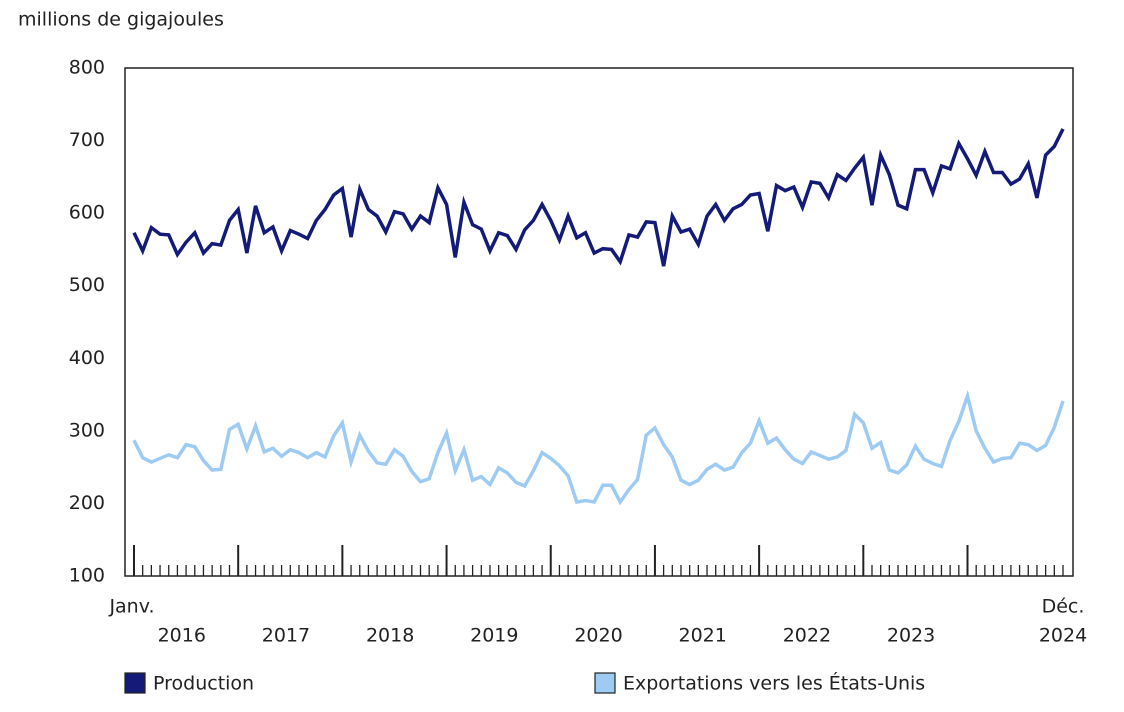 The width and height of the screenshot is (1124, 712). What do you see at coordinates (1063, 607) in the screenshot?
I see `x-tick-label: Déc.` at bounding box center [1063, 607].